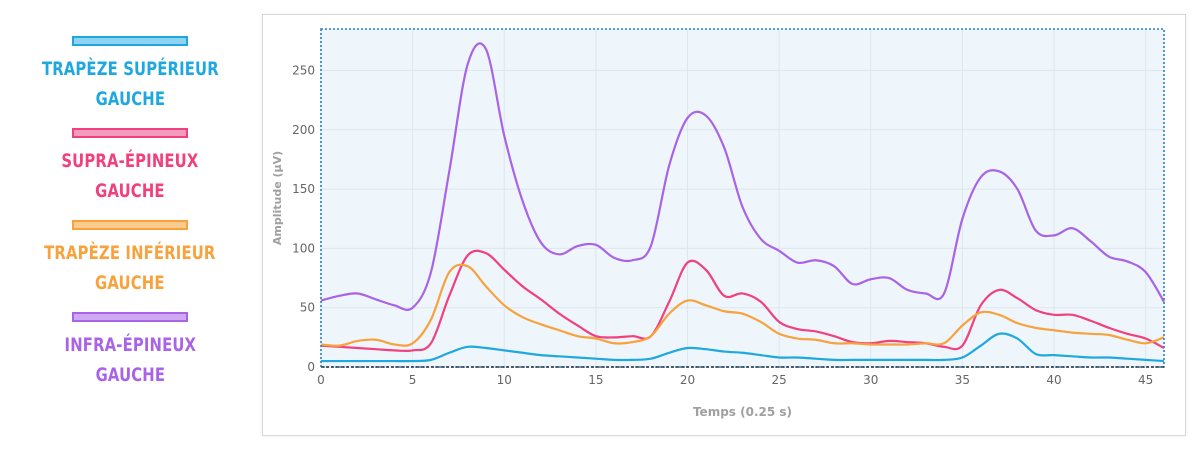 The height and width of the screenshot is (455, 1200). What do you see at coordinates (742, 305) in the screenshot?
I see `series-line-trapeze-inferieur-gauche` at bounding box center [742, 305].